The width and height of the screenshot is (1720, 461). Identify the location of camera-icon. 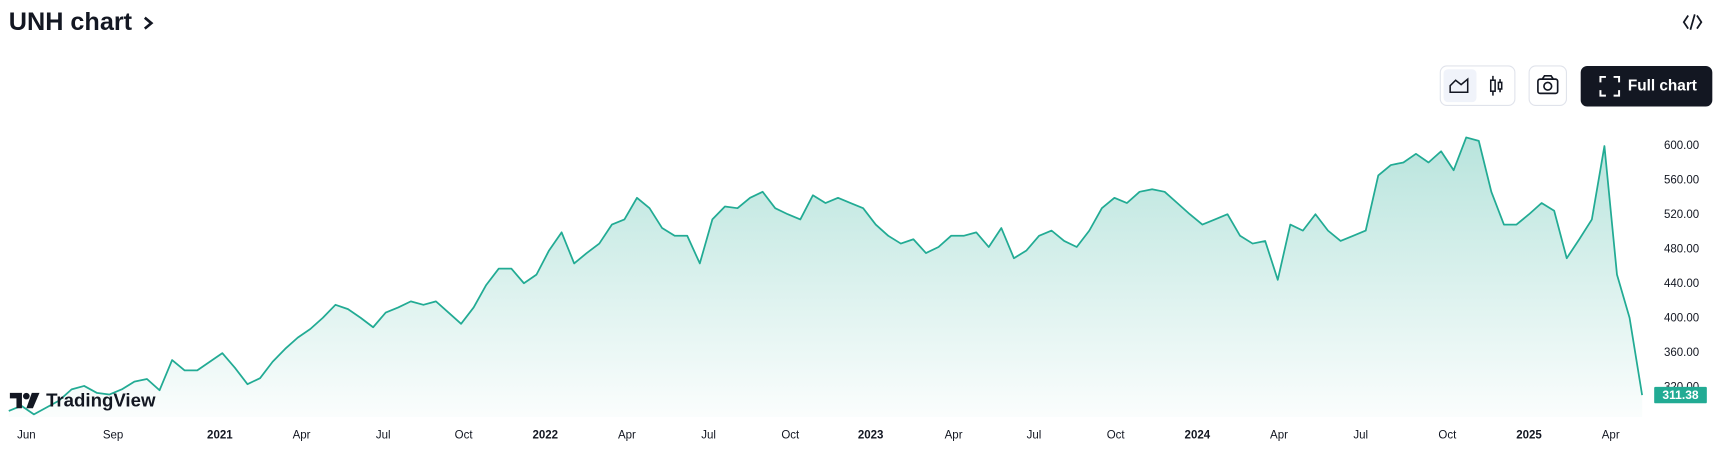
(1548, 85).